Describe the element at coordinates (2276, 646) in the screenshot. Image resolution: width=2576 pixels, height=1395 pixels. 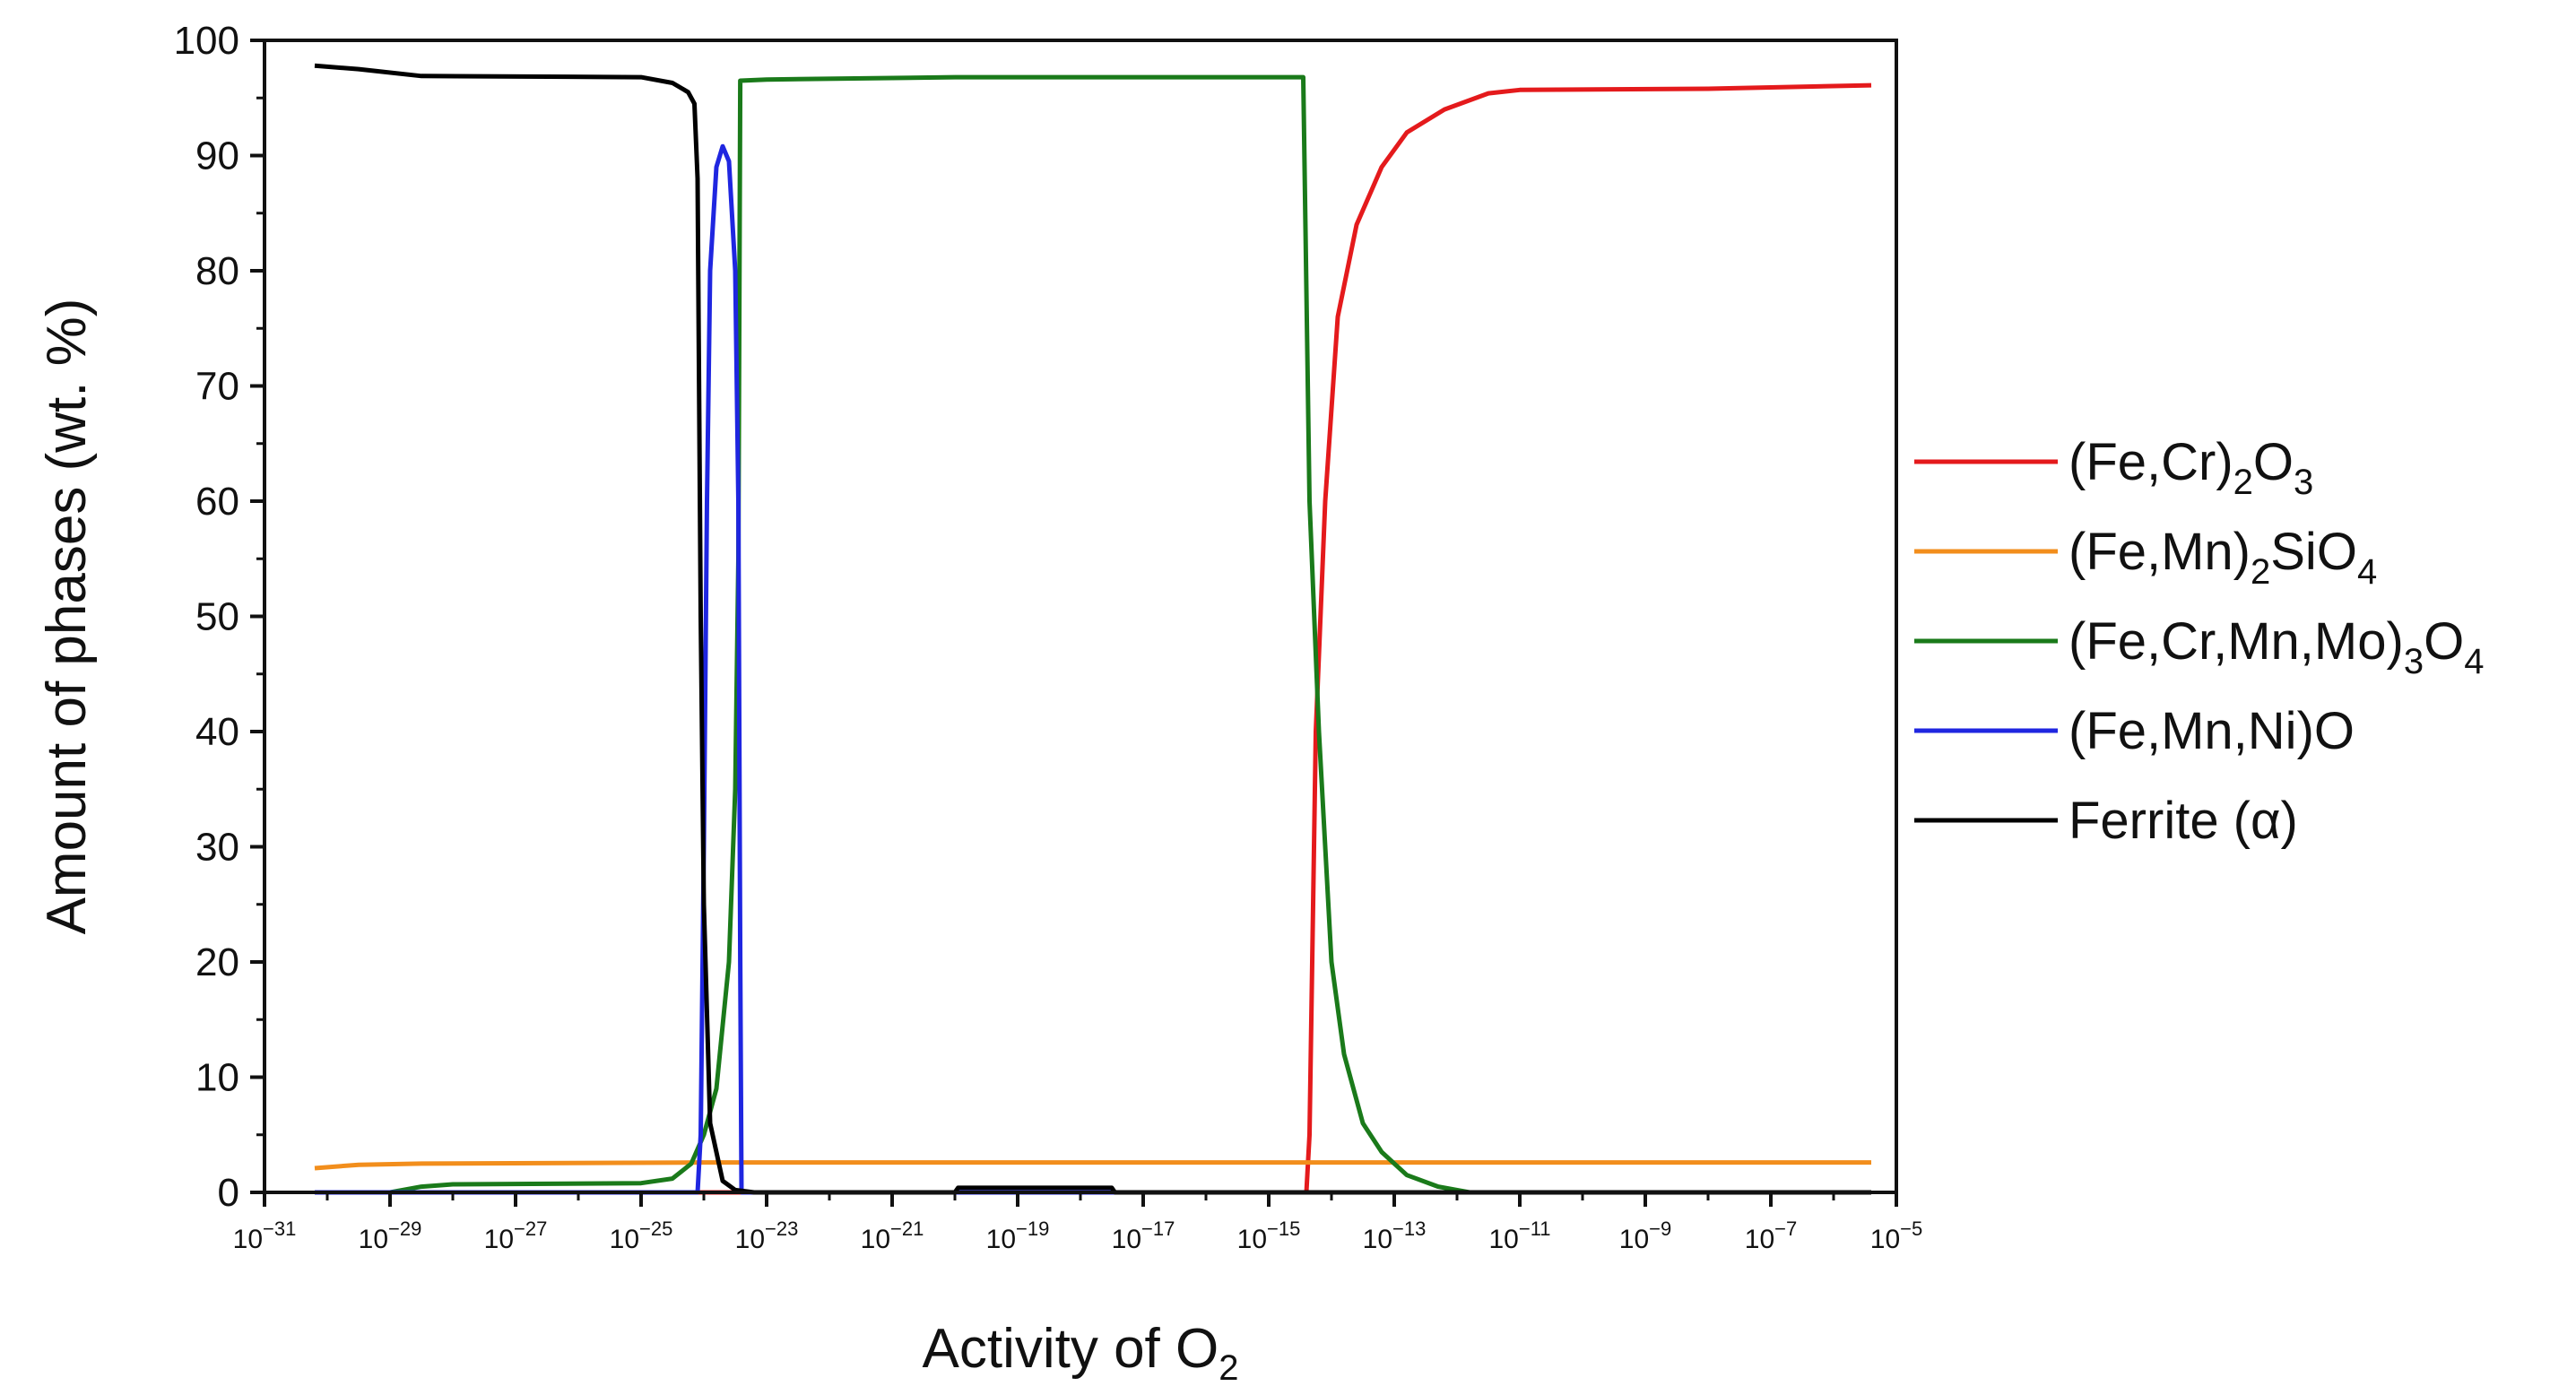
I see `legend-label-3: (Fe,Cr,Mn,Mo)3O4` at that location.